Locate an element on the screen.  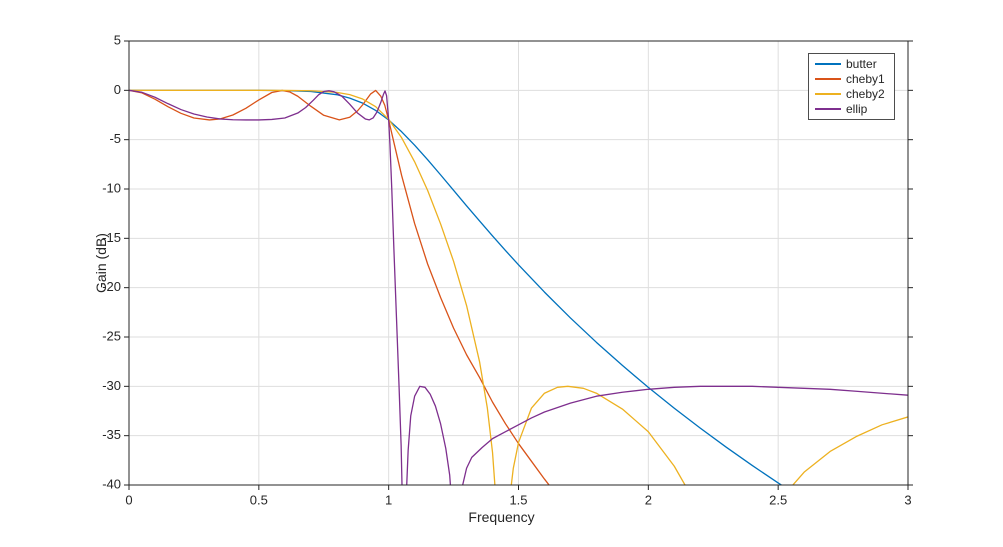
y-tick-label: 0 is located at coordinates (117, 89).